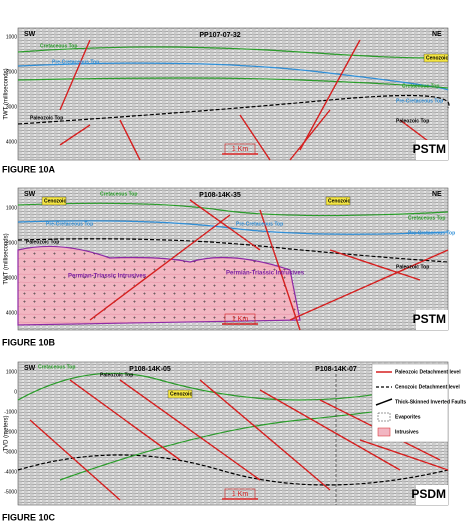 This screenshot has height=529, width=474. I want to click on legend-label: Cenozoic Detachment level, so click(427, 387).